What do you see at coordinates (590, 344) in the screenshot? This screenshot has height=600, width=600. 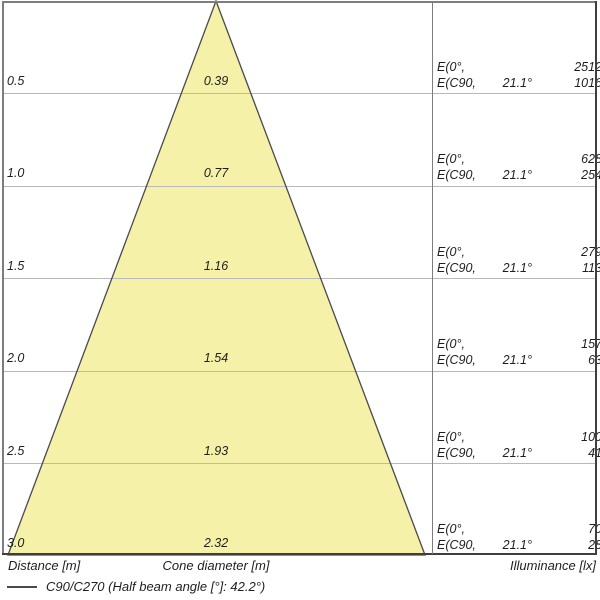 I see `e0-value: 157` at bounding box center [590, 344].